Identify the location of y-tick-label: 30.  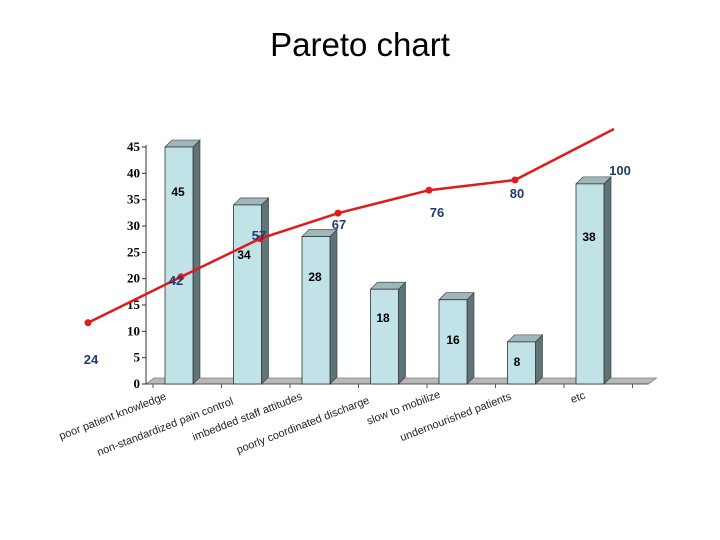
(133, 225).